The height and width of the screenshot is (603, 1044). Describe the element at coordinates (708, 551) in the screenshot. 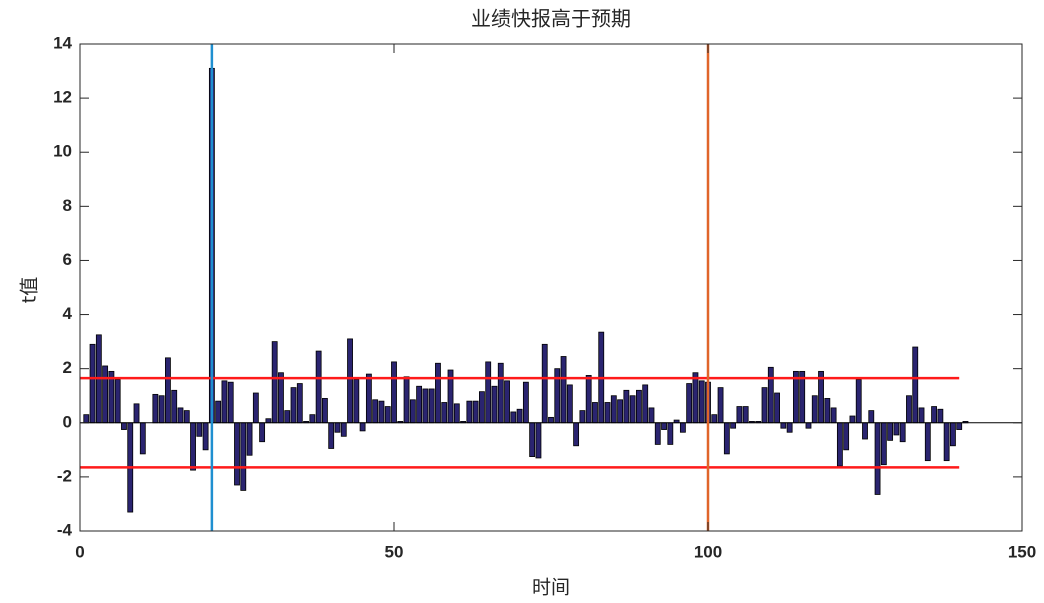

I see `x-tick-label: 100` at that location.